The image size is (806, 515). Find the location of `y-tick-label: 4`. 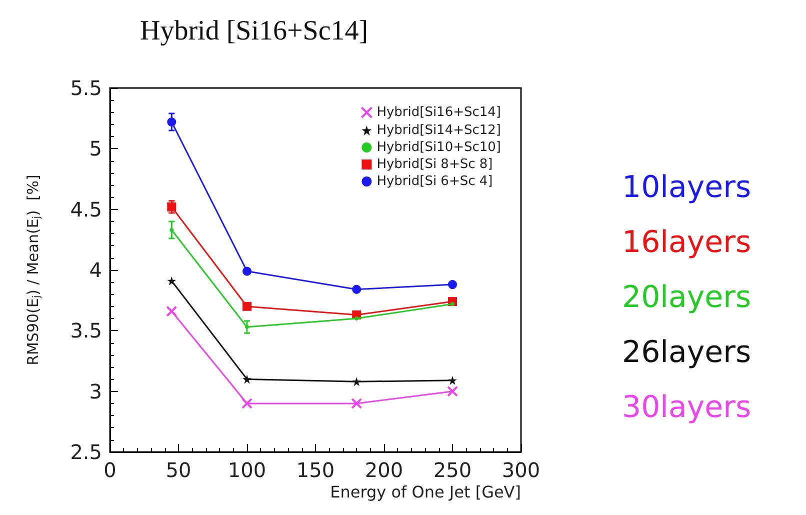

y-tick-label: 4 is located at coordinates (95, 270).